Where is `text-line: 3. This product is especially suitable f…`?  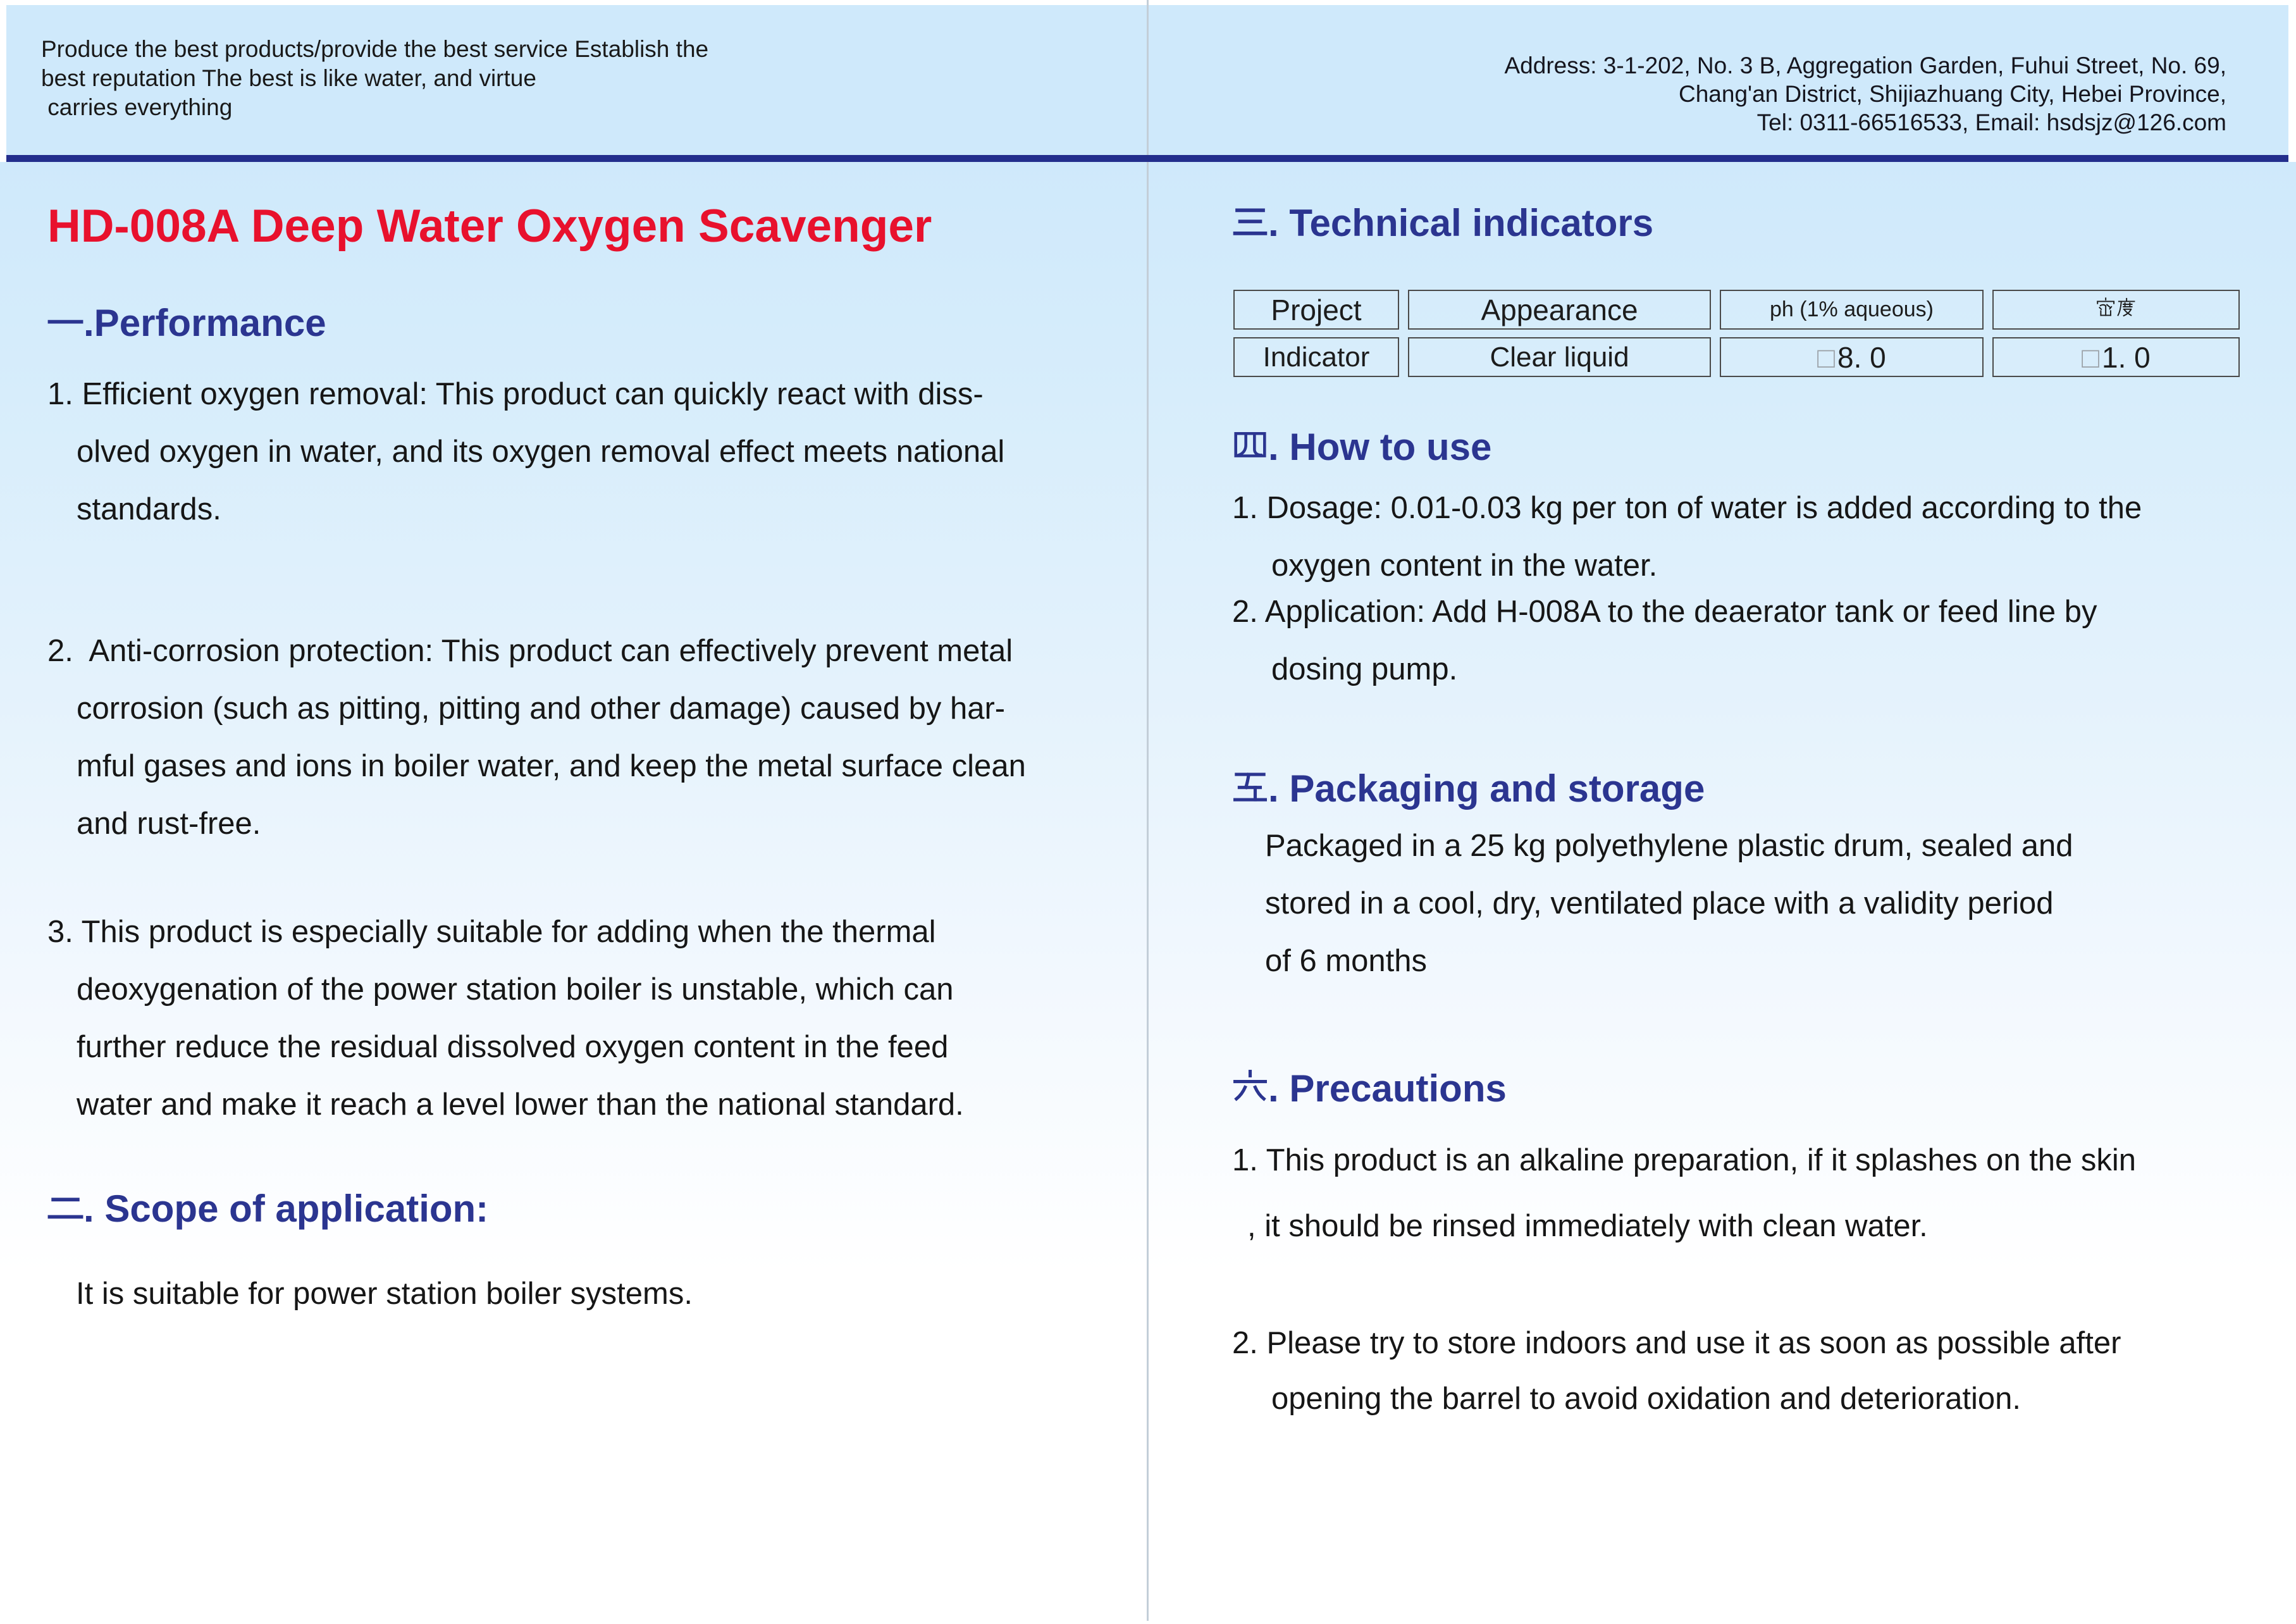
text-line: 3. This product is especially suitable f… is located at coordinates (491, 932).